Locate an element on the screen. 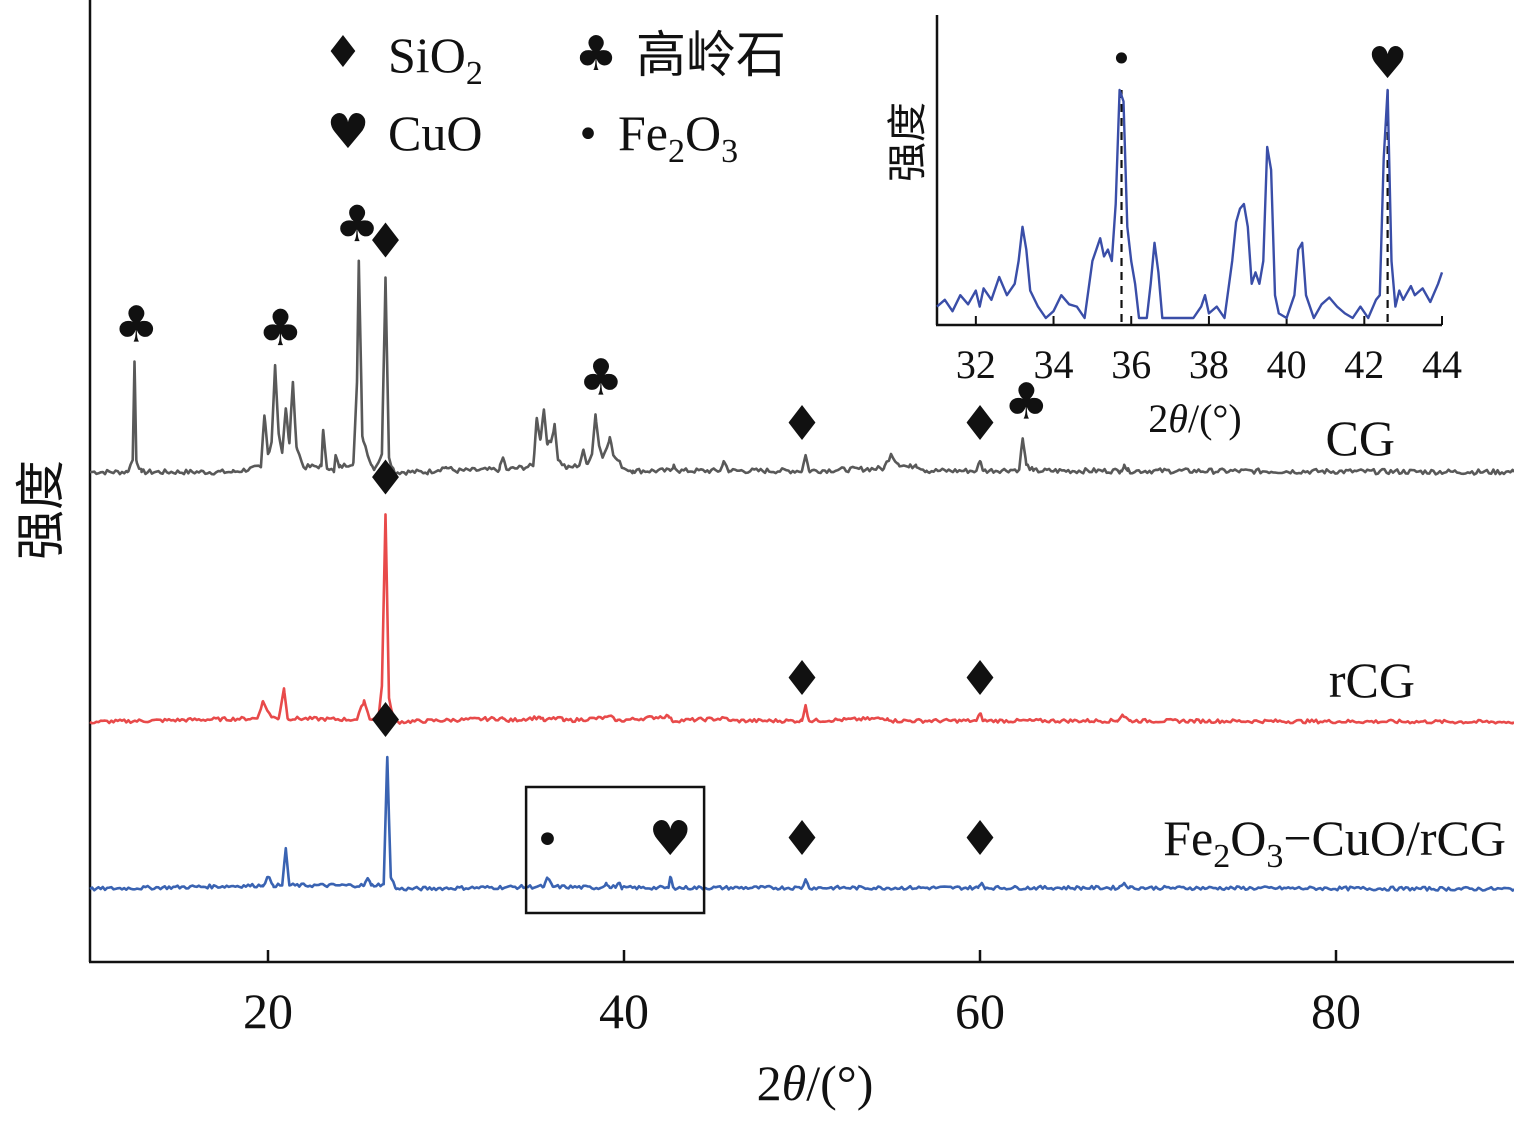  inset-x-ticks: 32 34 36 38 40 42 44 is located at coordinates (1209, 351).